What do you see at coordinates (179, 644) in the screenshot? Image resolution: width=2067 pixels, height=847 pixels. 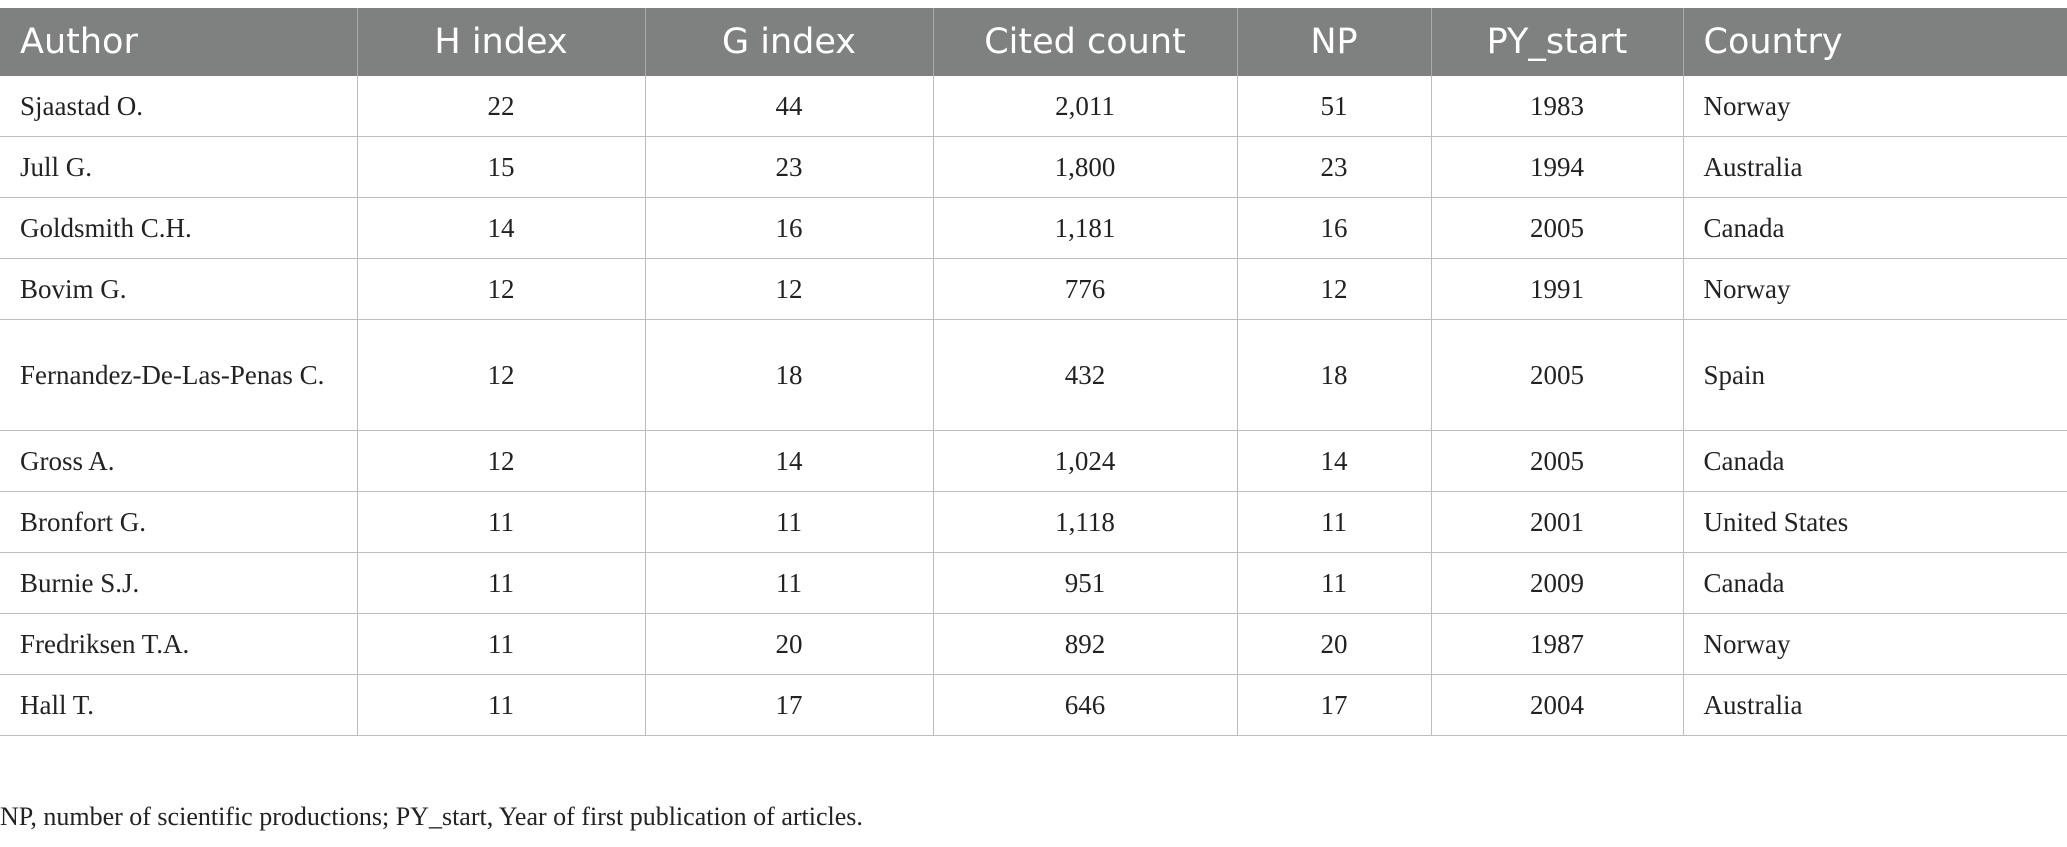 I see `cell-author: Fredriksen T.A.` at bounding box center [179, 644].